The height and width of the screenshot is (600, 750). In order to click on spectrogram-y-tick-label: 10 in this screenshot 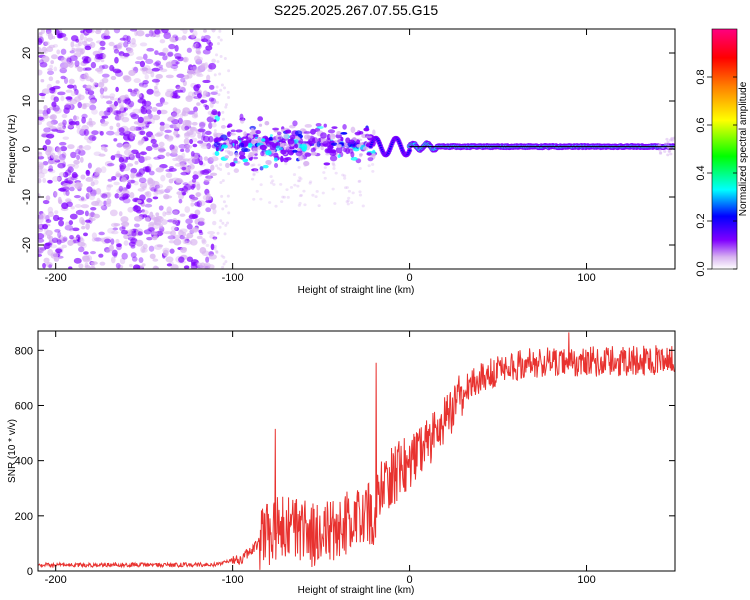, I will do `click(27, 101)`.